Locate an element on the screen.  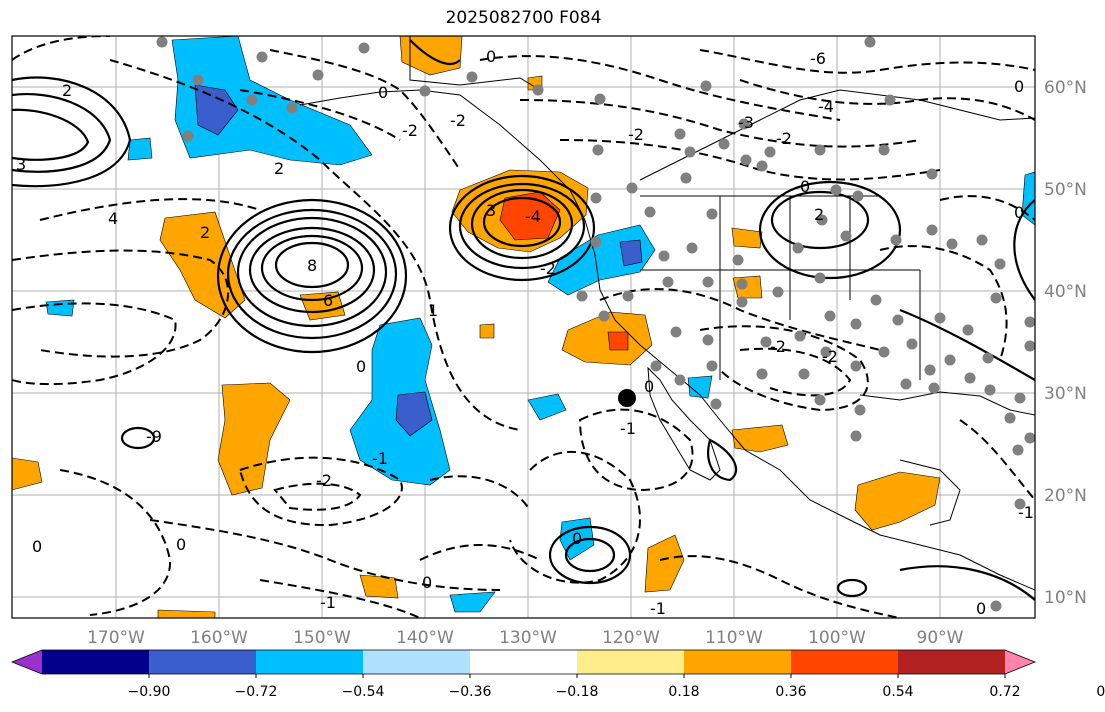
positive-region-caribbean is located at coordinates (897, 501).